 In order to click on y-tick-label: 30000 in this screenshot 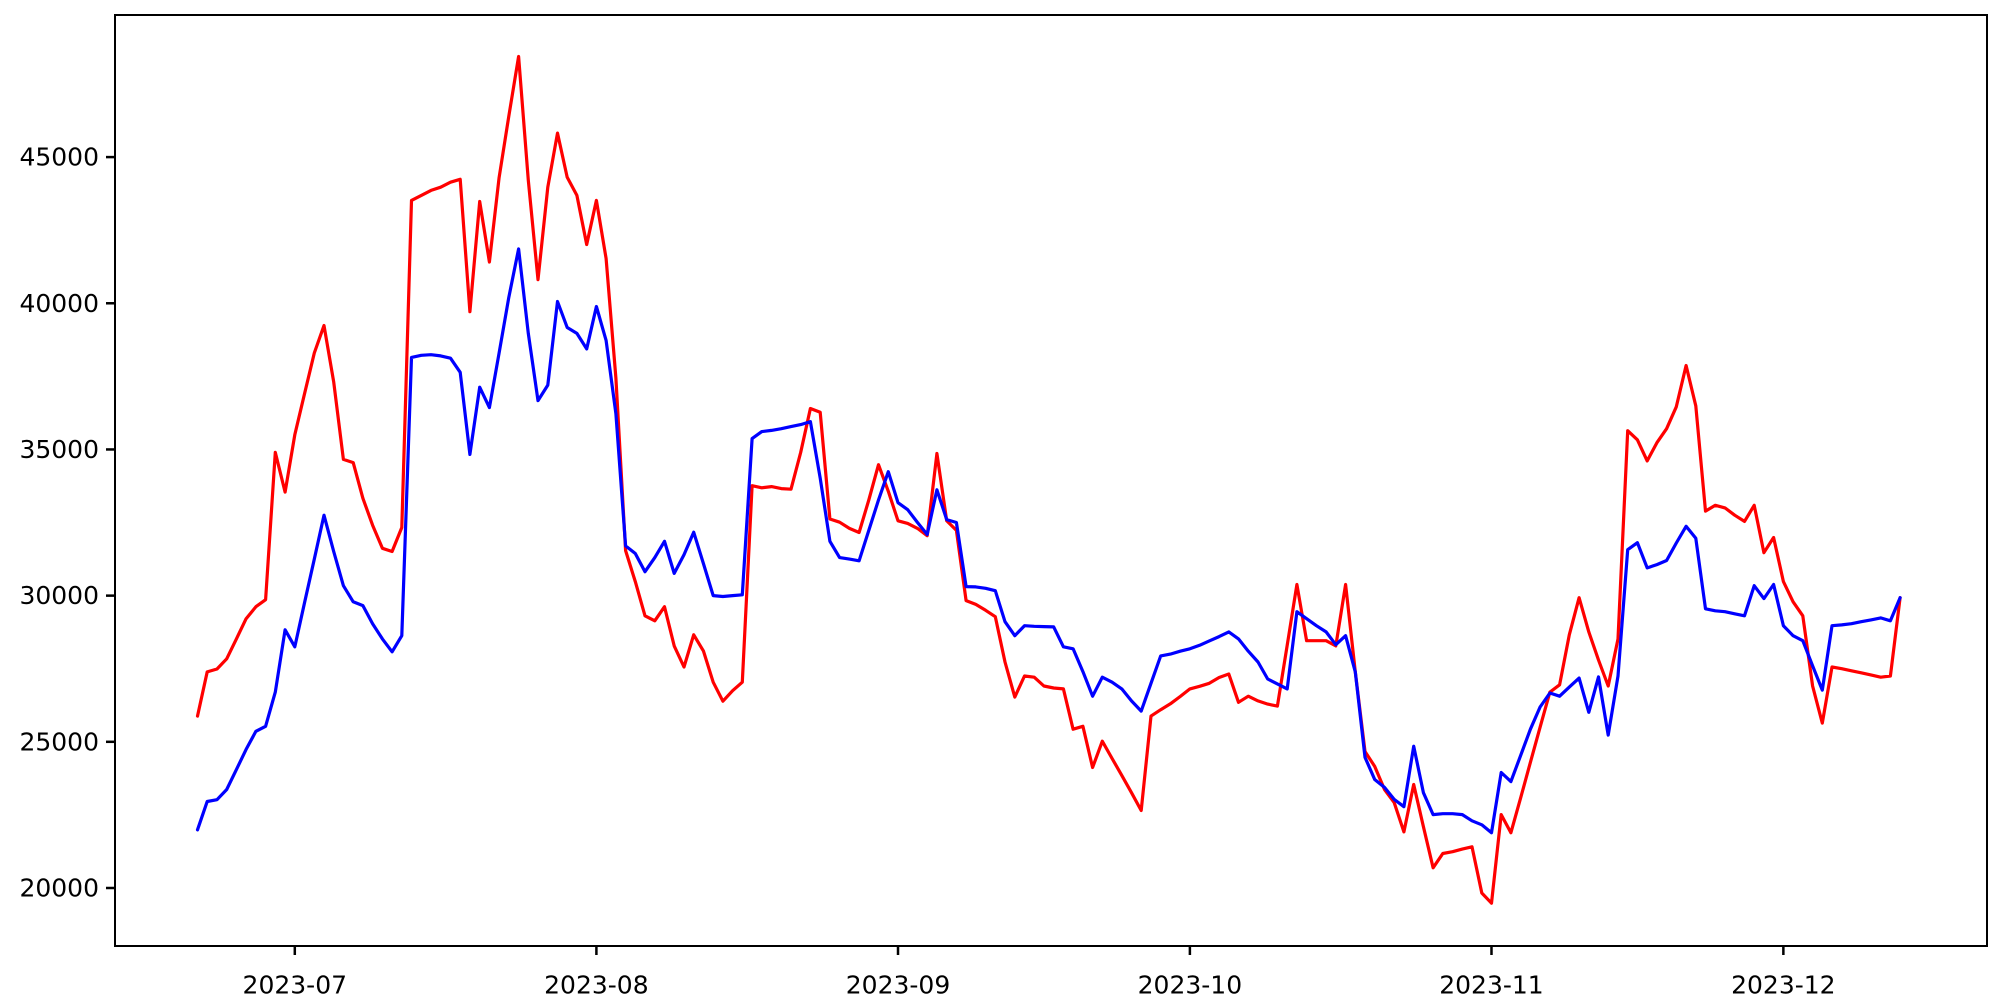, I will do `click(59, 595)`.